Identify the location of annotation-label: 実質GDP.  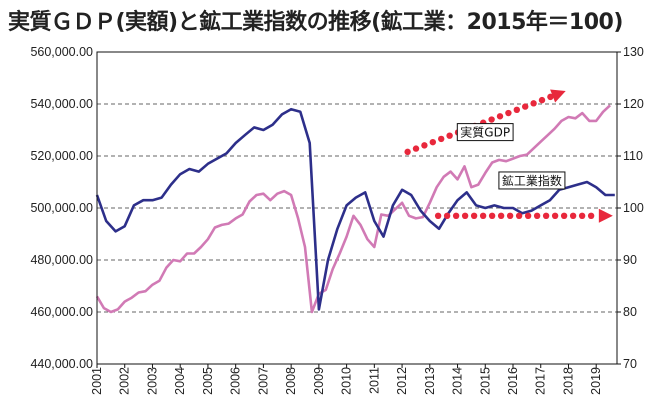
(485, 132).